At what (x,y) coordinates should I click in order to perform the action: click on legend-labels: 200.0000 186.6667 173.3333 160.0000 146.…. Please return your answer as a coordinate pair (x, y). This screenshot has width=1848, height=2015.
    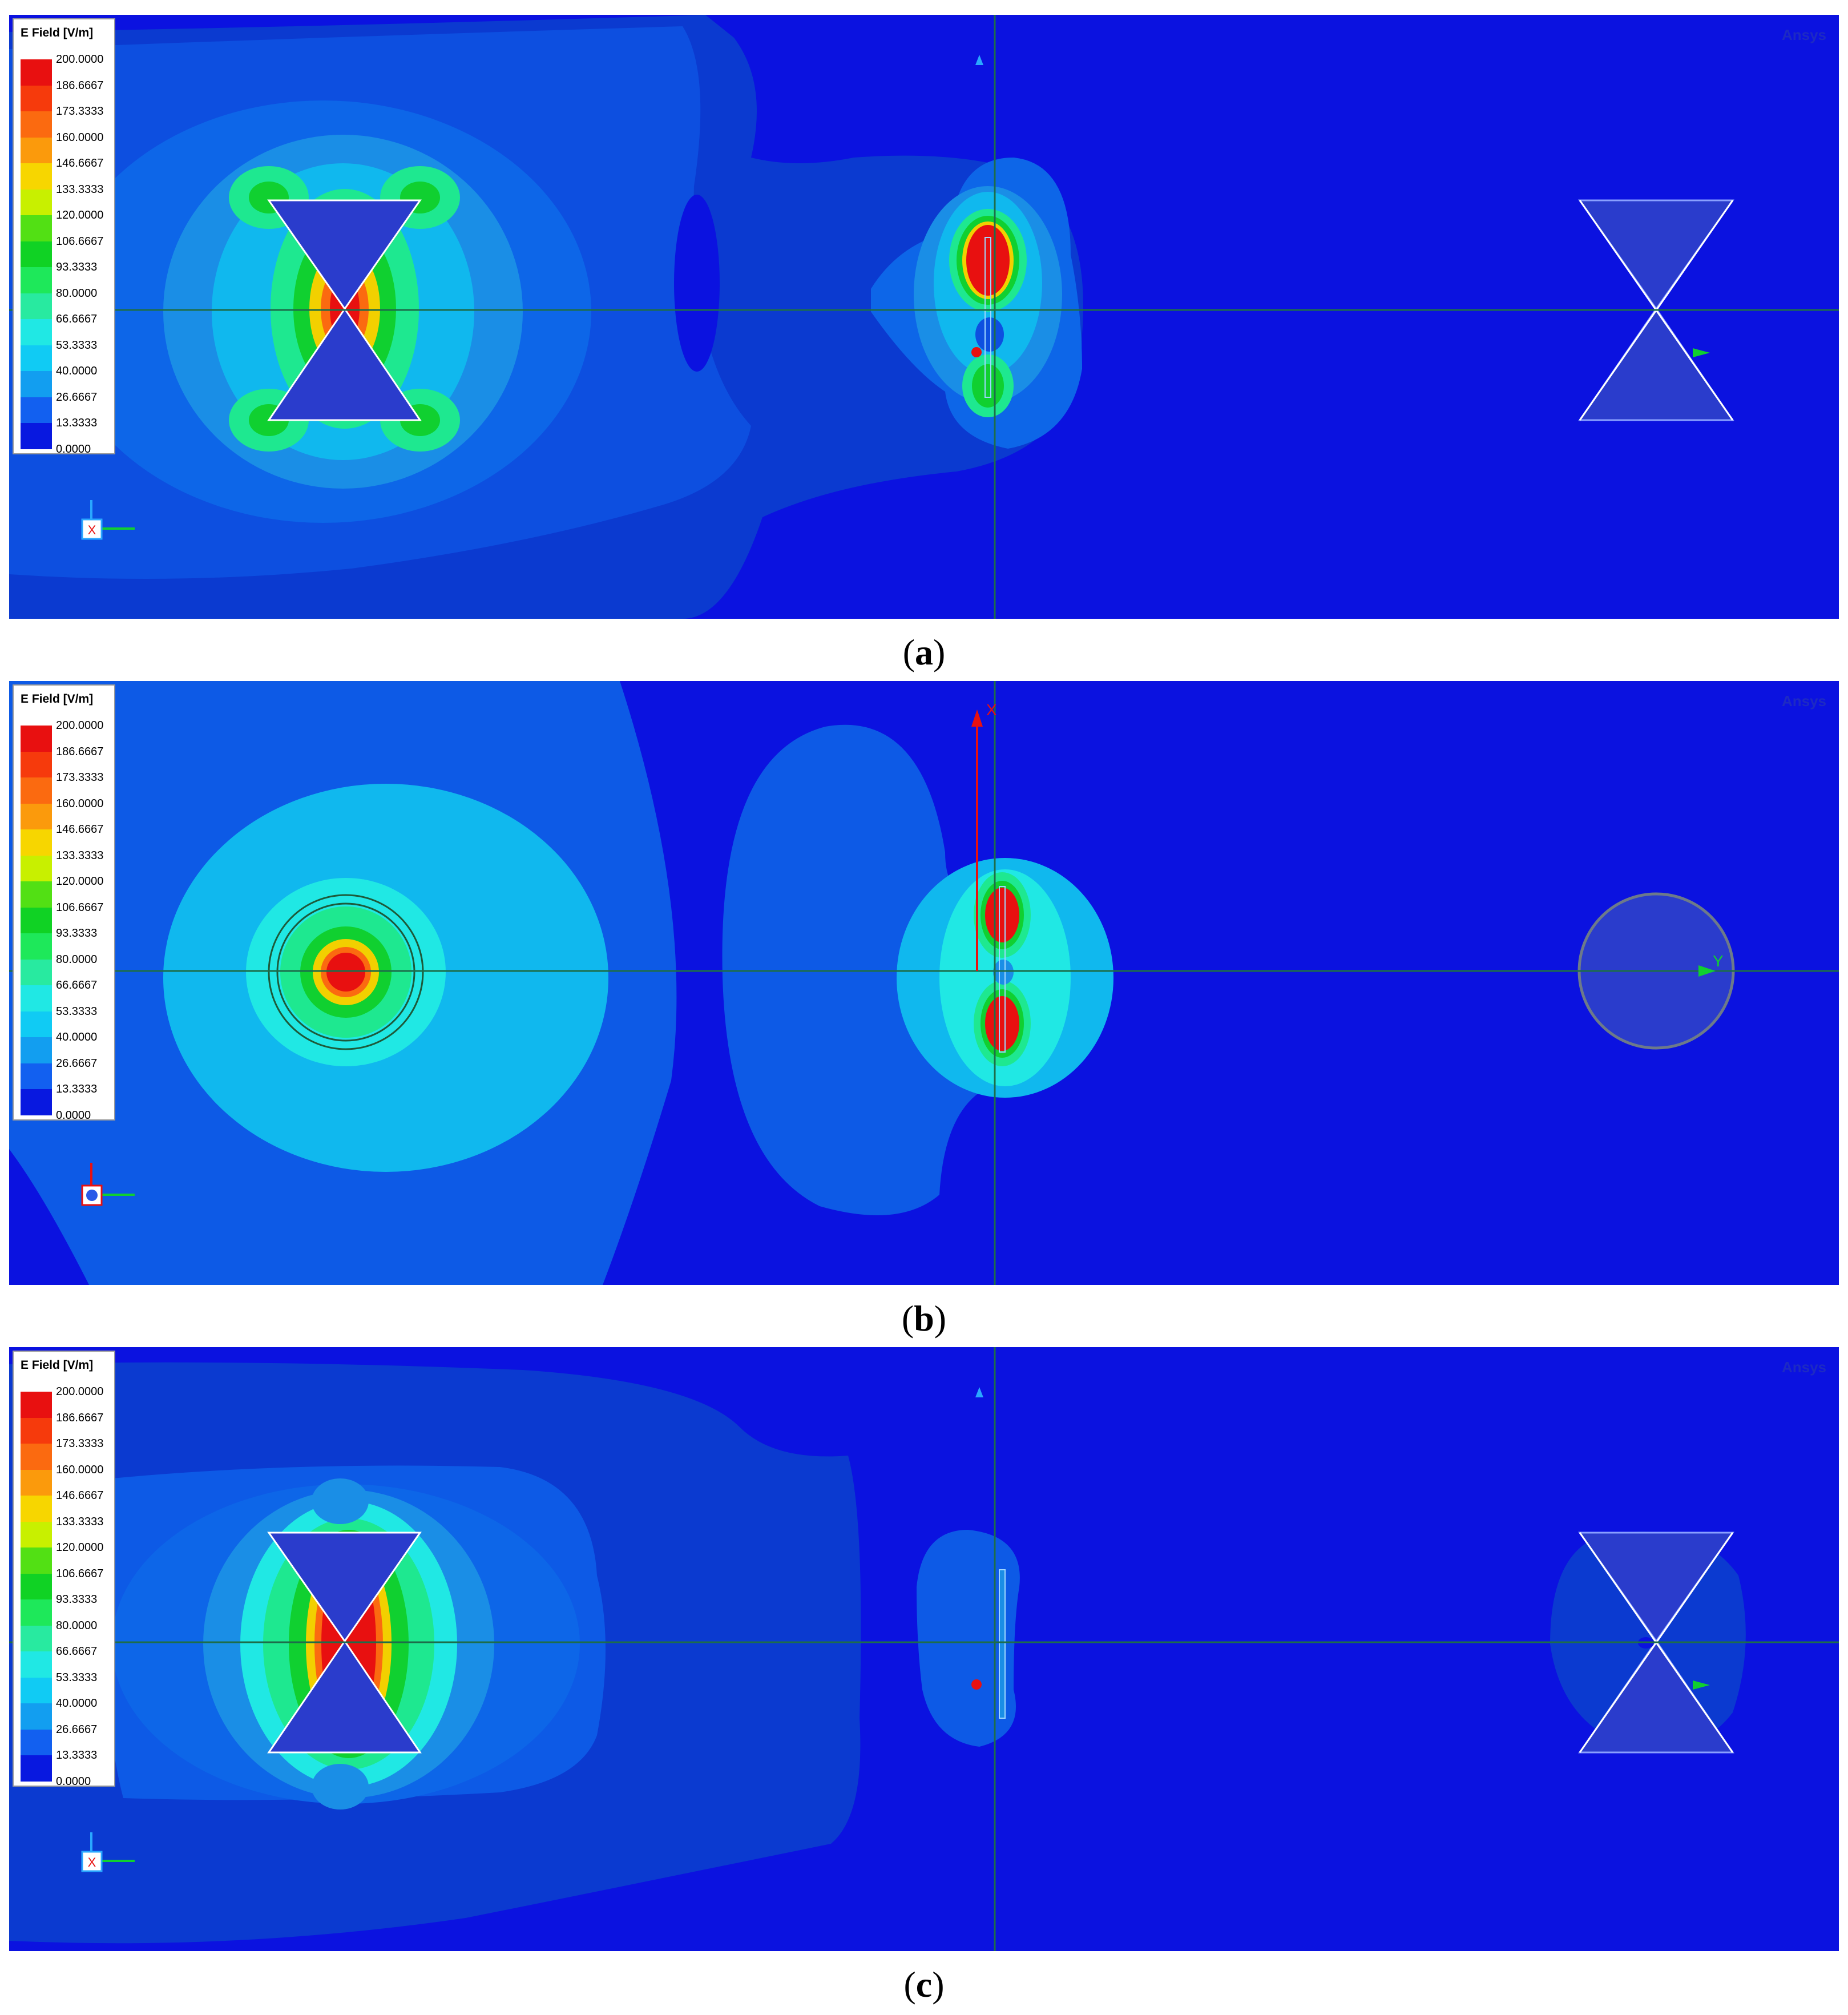
    Looking at the image, I should click on (85, 1594).